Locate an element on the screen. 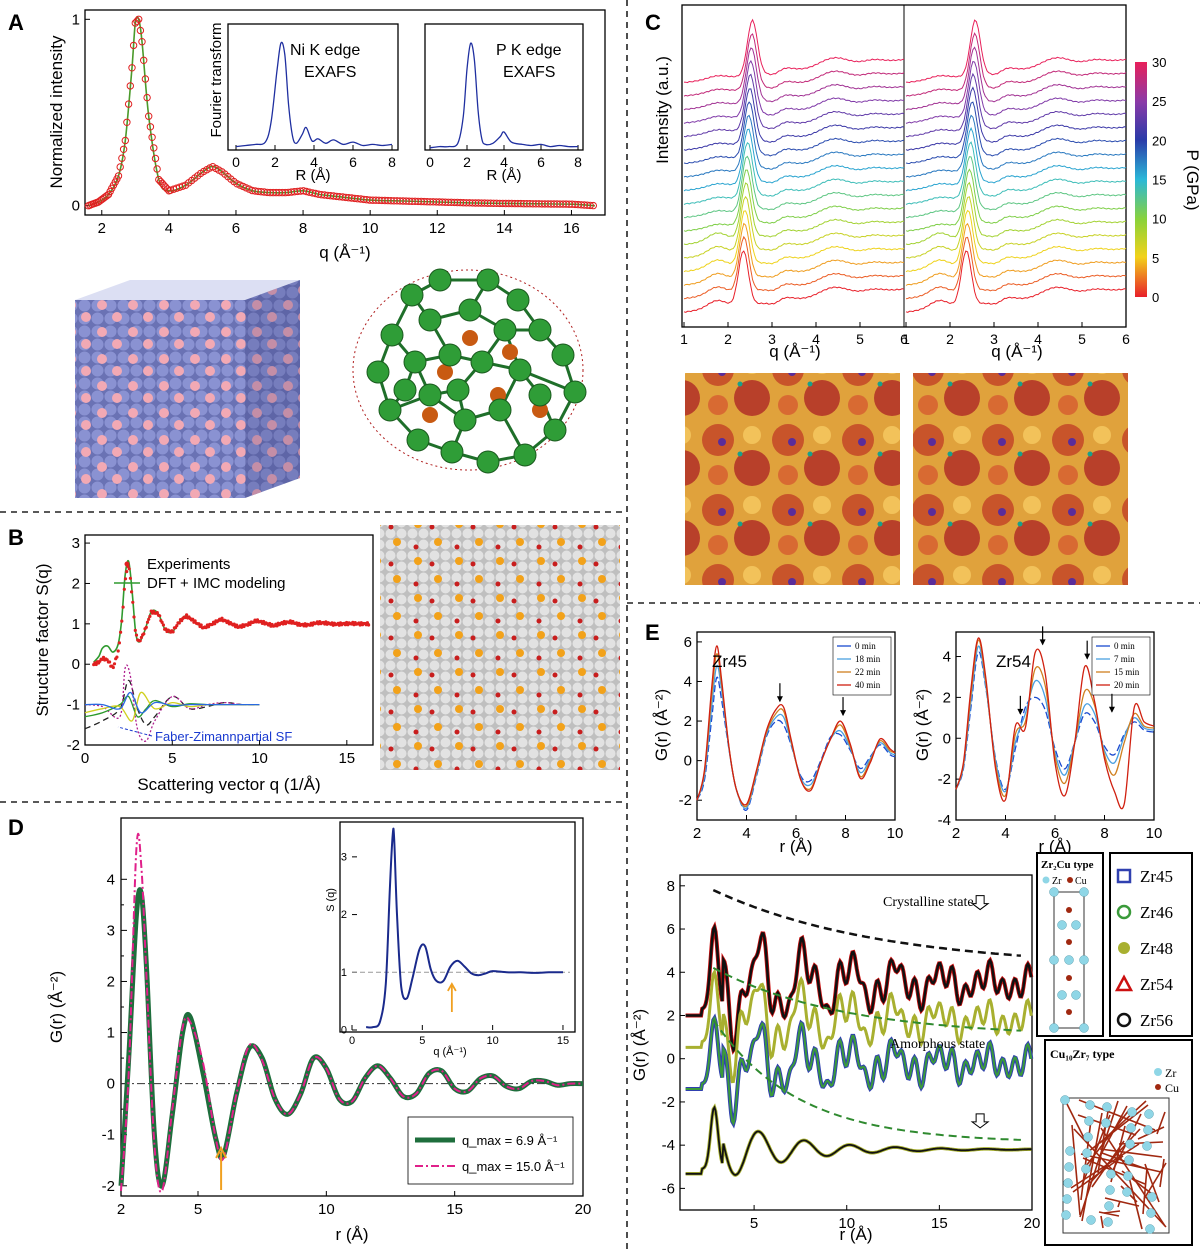 Image resolution: width=1200 pixels, height=1253 pixels. panel-e-bottom-frame is located at coordinates (856, 1042).